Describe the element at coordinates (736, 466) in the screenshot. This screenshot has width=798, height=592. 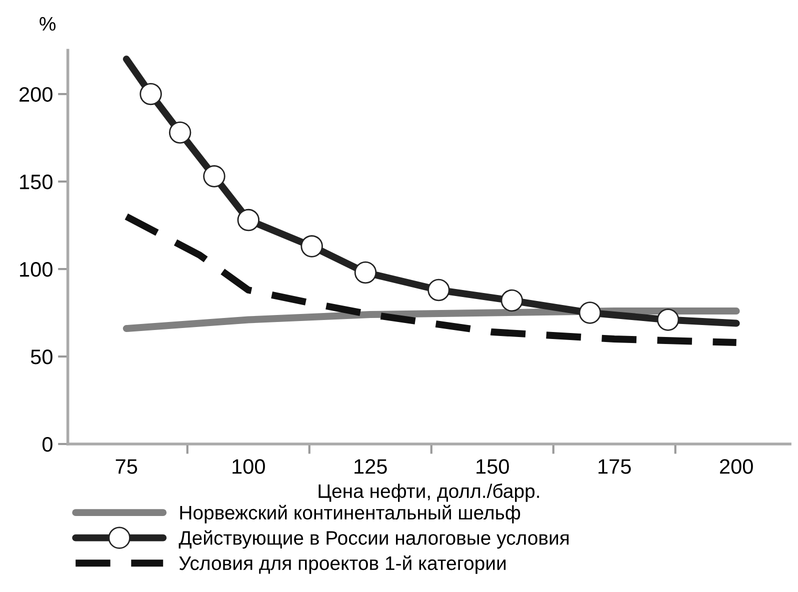
I see `x-tick-label: 200` at that location.